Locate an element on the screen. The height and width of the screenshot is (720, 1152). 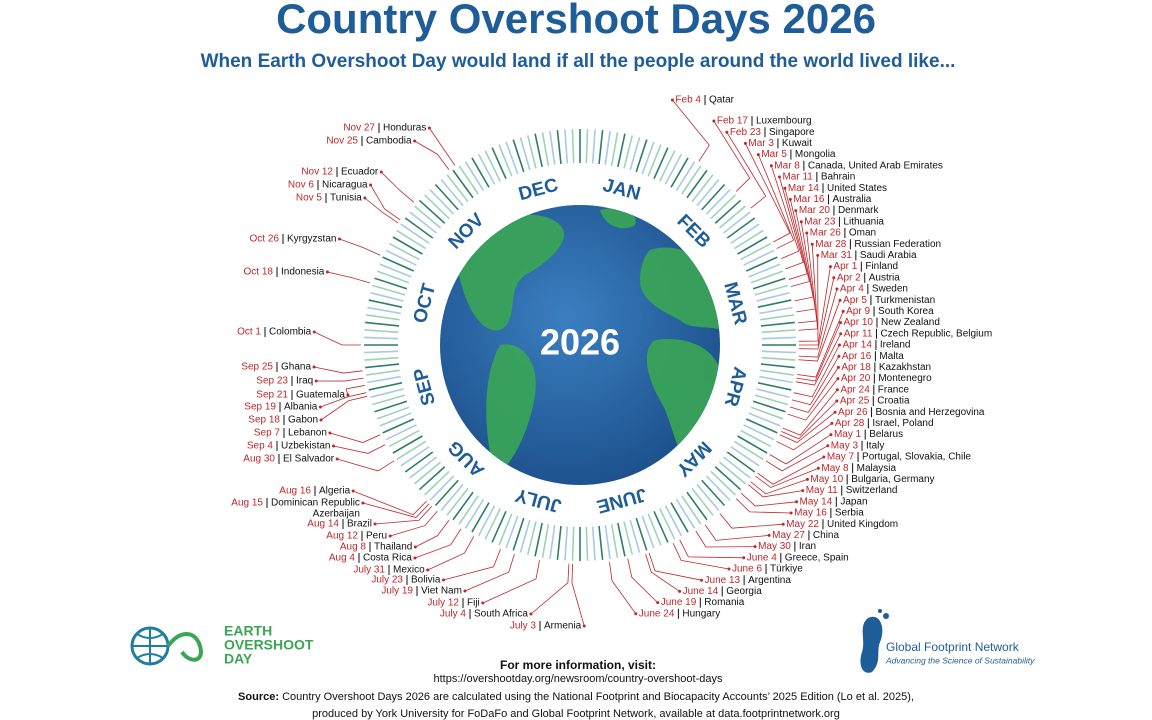
entry-date: June 4 is located at coordinates (762, 557).